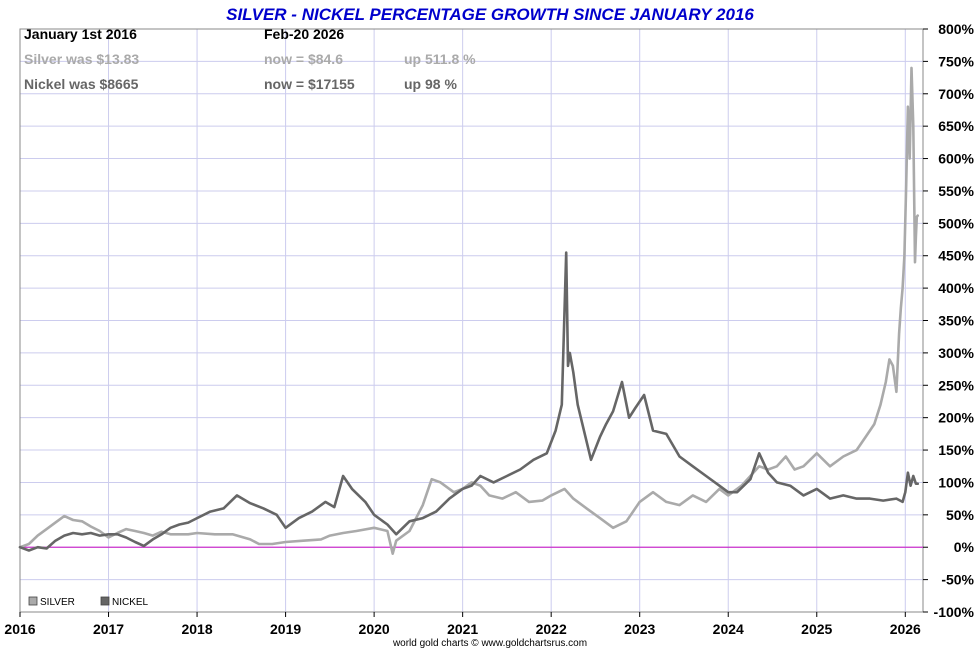  What do you see at coordinates (33, 601) in the screenshot?
I see `legend-swatch-silver` at bounding box center [33, 601].